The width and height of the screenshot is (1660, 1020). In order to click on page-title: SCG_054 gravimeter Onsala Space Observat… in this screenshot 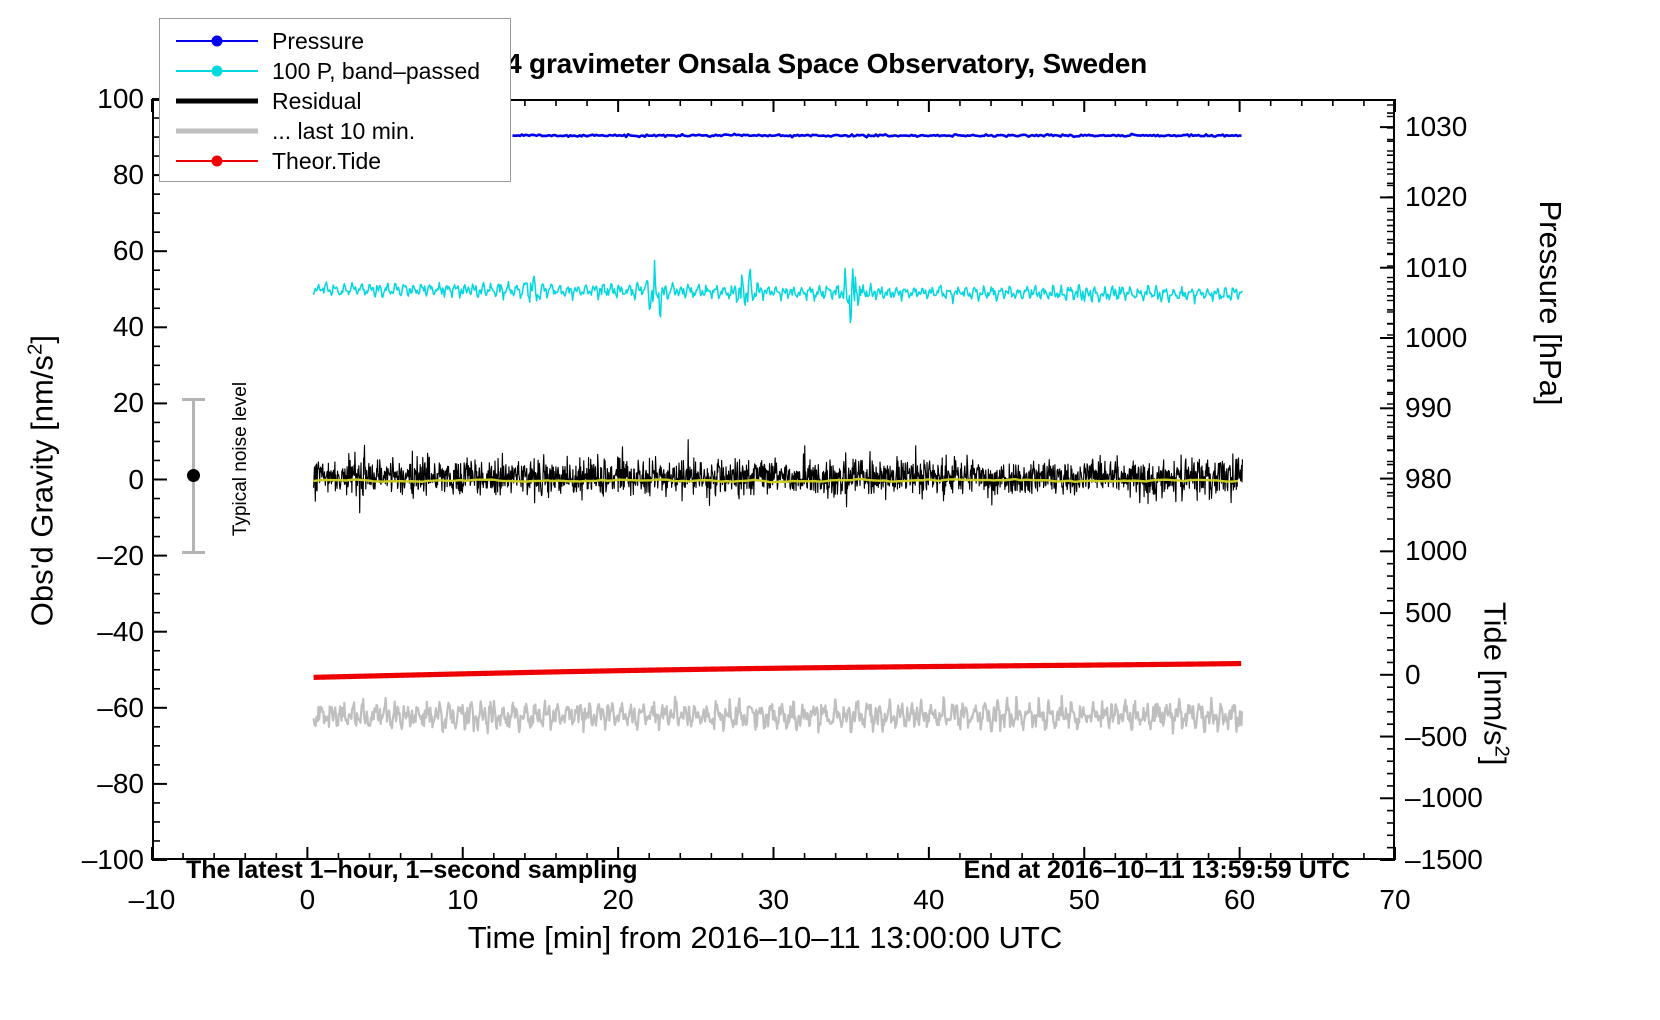, I will do `click(773, 63)`.